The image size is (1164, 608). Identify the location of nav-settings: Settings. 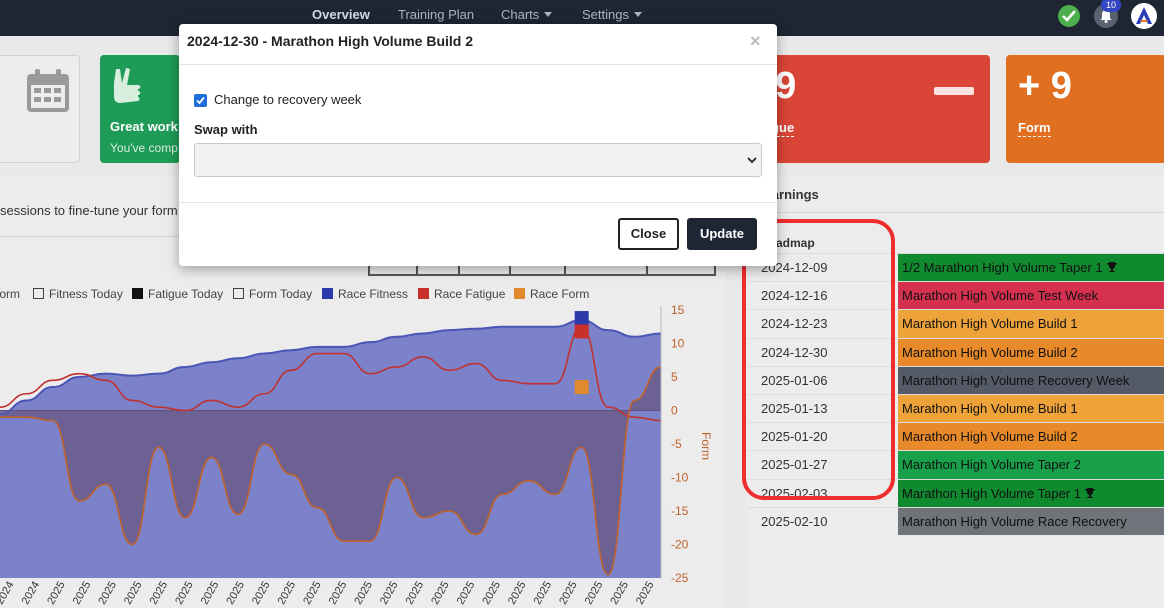
(612, 14).